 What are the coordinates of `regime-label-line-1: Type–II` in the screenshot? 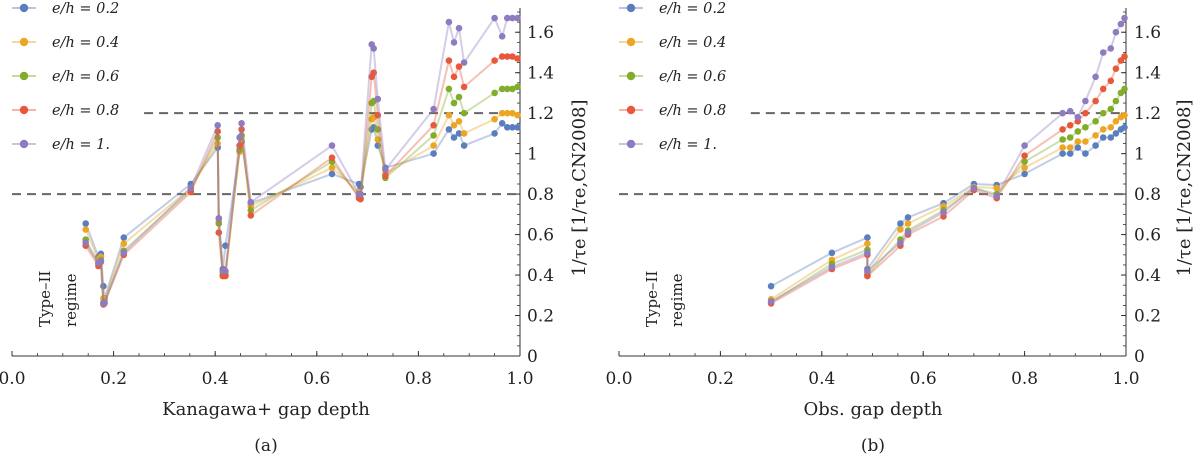 It's located at (45, 299).